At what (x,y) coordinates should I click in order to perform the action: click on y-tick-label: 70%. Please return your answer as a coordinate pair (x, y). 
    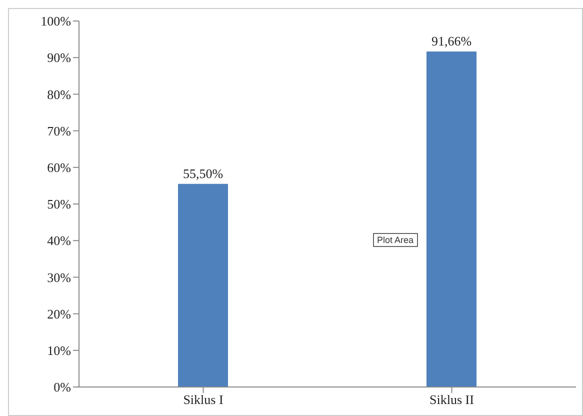
    Looking at the image, I should click on (59, 130).